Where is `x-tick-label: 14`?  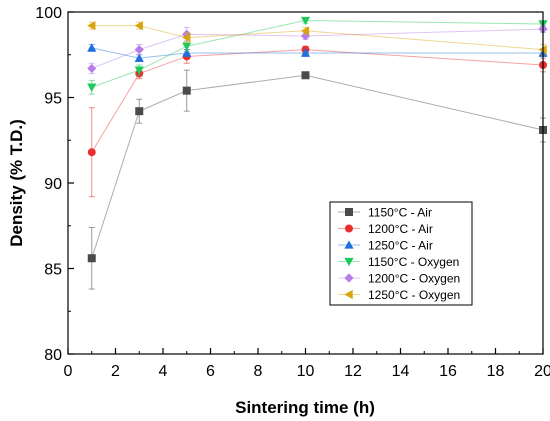 x-tick-label: 14 is located at coordinates (401, 371).